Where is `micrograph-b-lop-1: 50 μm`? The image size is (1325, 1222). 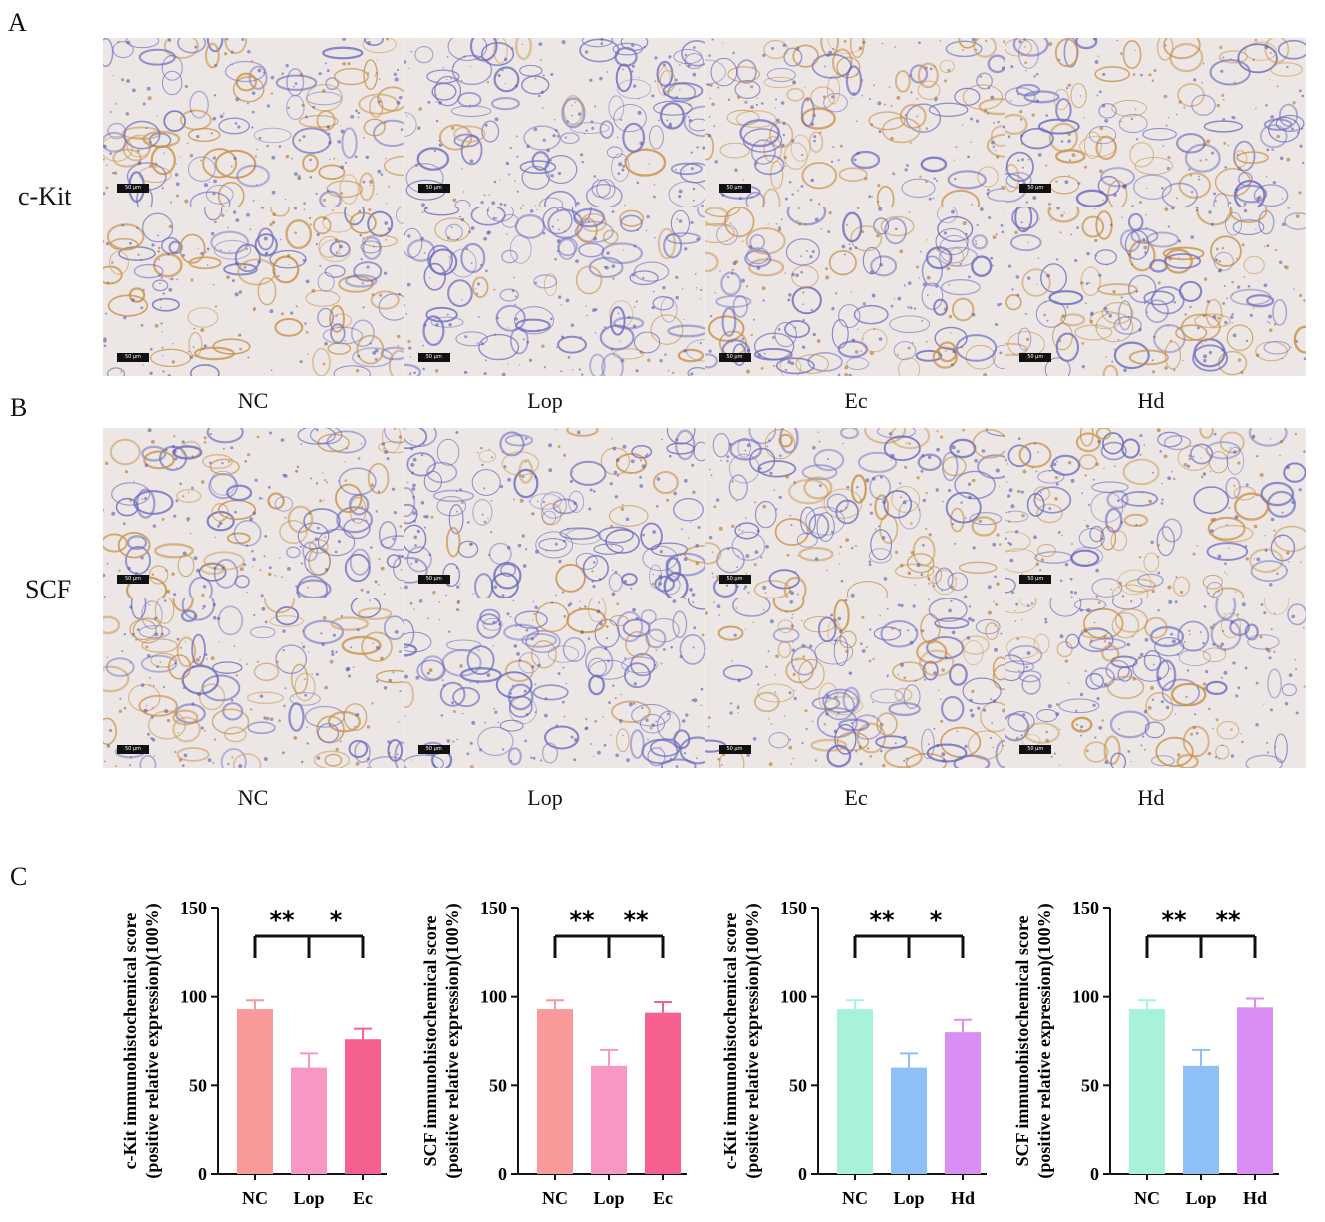
micrograph-b-lop-1: 50 μm is located at coordinates (554, 513).